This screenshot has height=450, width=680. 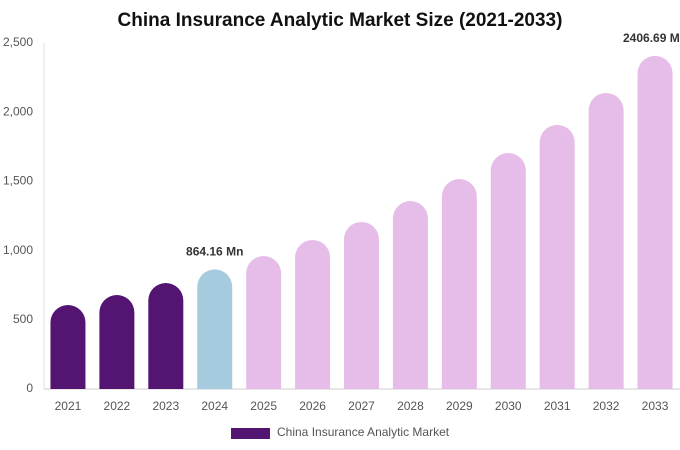 What do you see at coordinates (117, 406) in the screenshot?
I see `x-tick-label: 2022` at bounding box center [117, 406].